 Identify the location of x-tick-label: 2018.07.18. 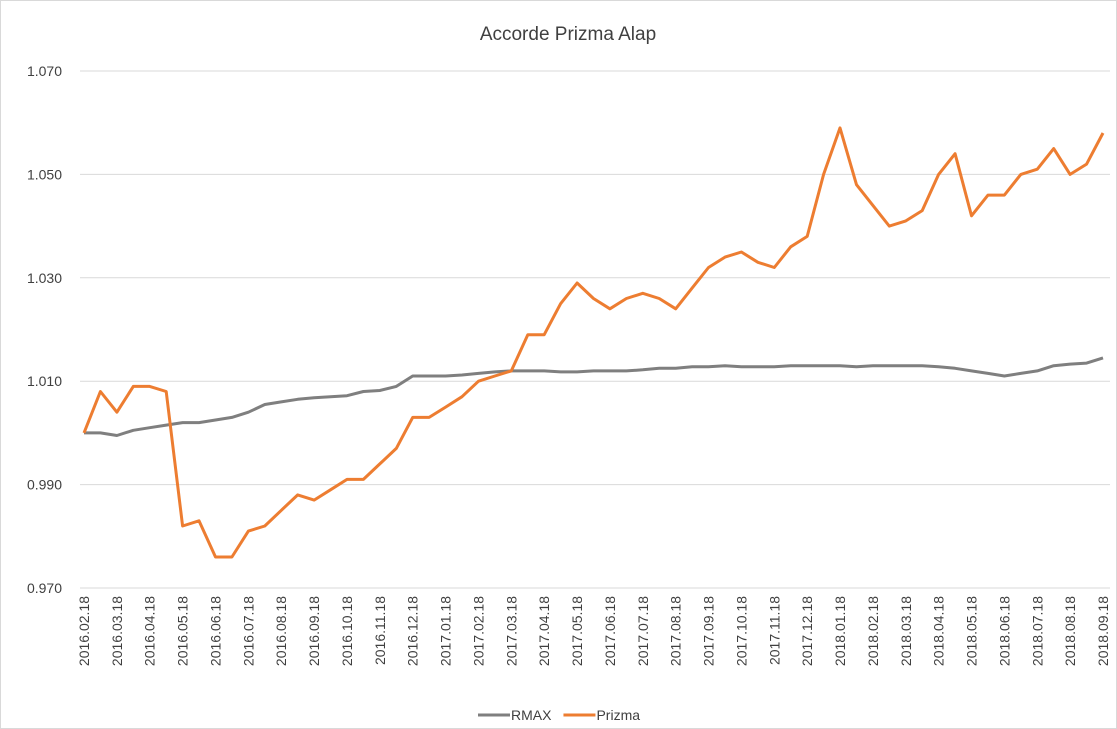
(1037, 631).